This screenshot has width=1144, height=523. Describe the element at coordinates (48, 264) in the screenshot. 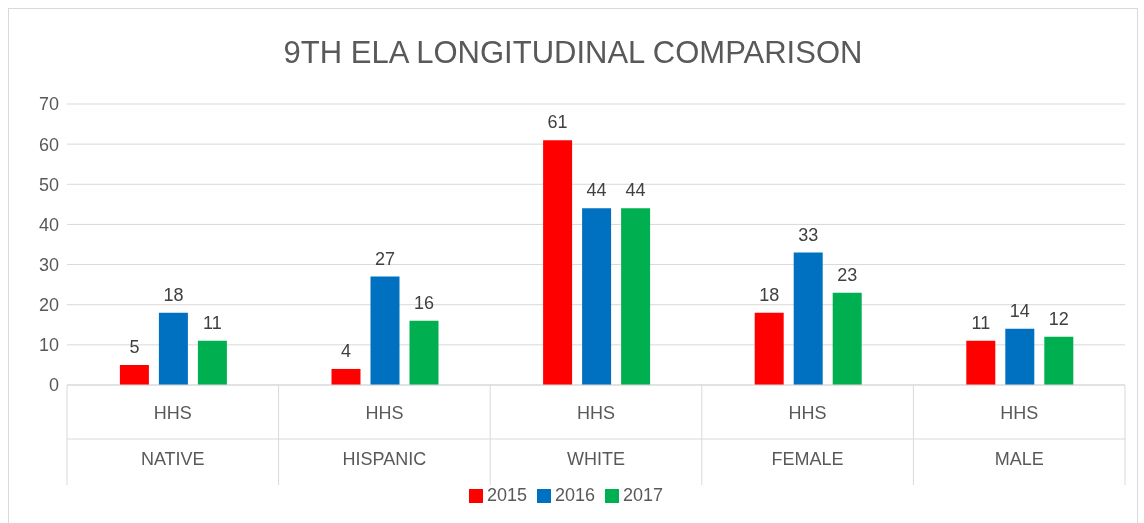

I see `y-tick-label: 30` at that location.